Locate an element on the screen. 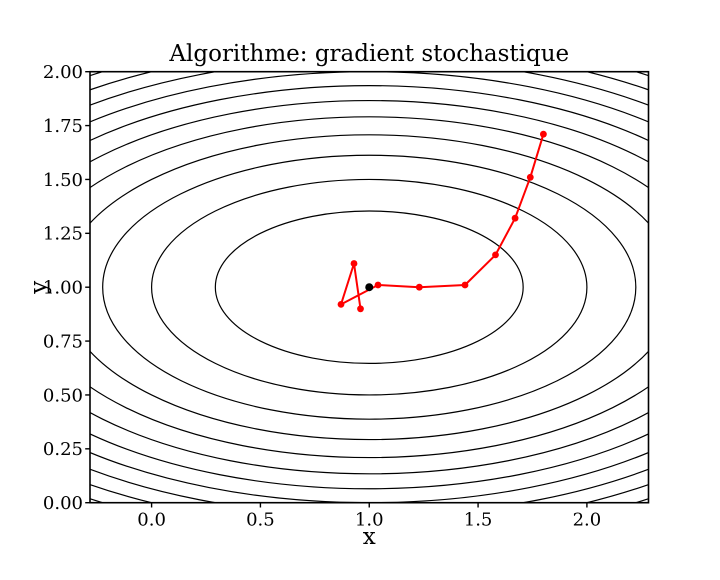 Image resolution: width=720 pixels, height=580 pixels. y-tick-label: 0.50 is located at coordinates (63, 395).